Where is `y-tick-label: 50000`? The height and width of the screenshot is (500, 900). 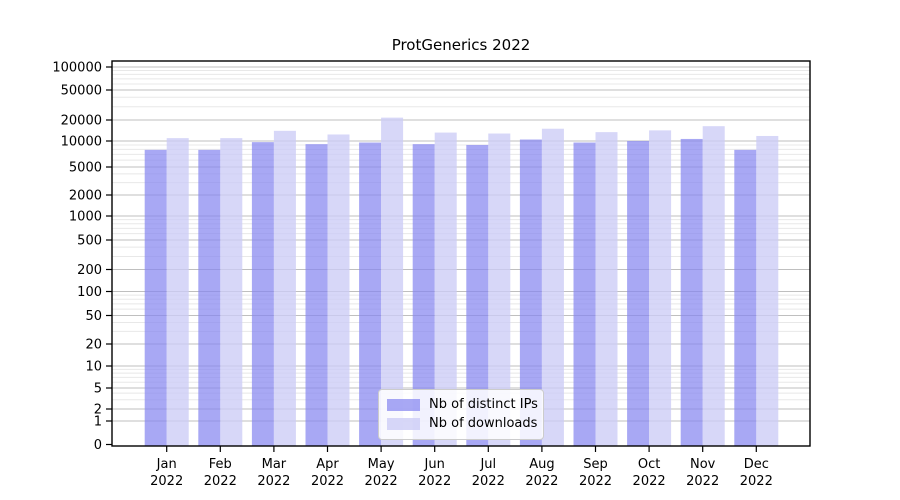
y-tick-label: 50000 is located at coordinates (81, 91).